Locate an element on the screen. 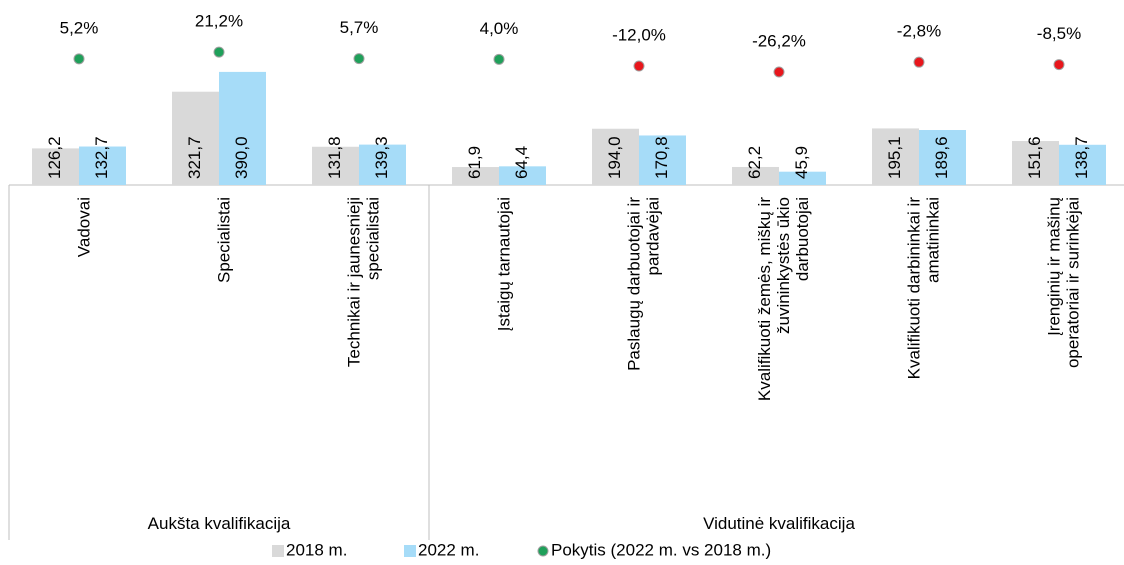  legend-label: 2022 m. is located at coordinates (448, 549).